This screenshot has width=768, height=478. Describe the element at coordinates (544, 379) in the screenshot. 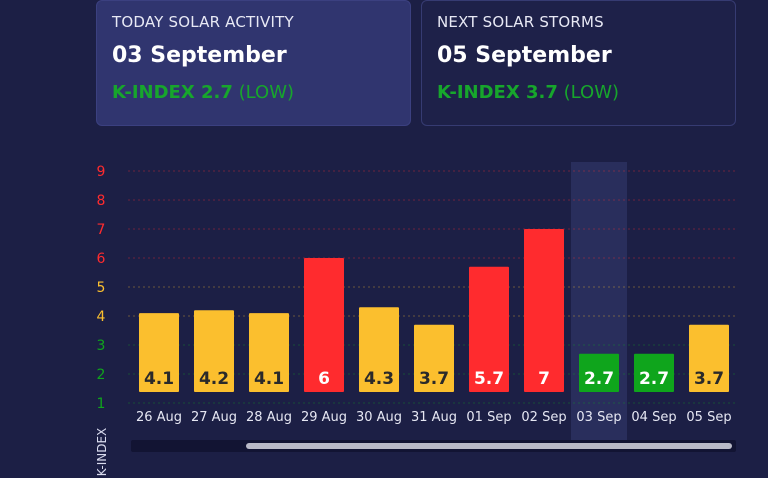

I see `bar-value-label: 7` at that location.